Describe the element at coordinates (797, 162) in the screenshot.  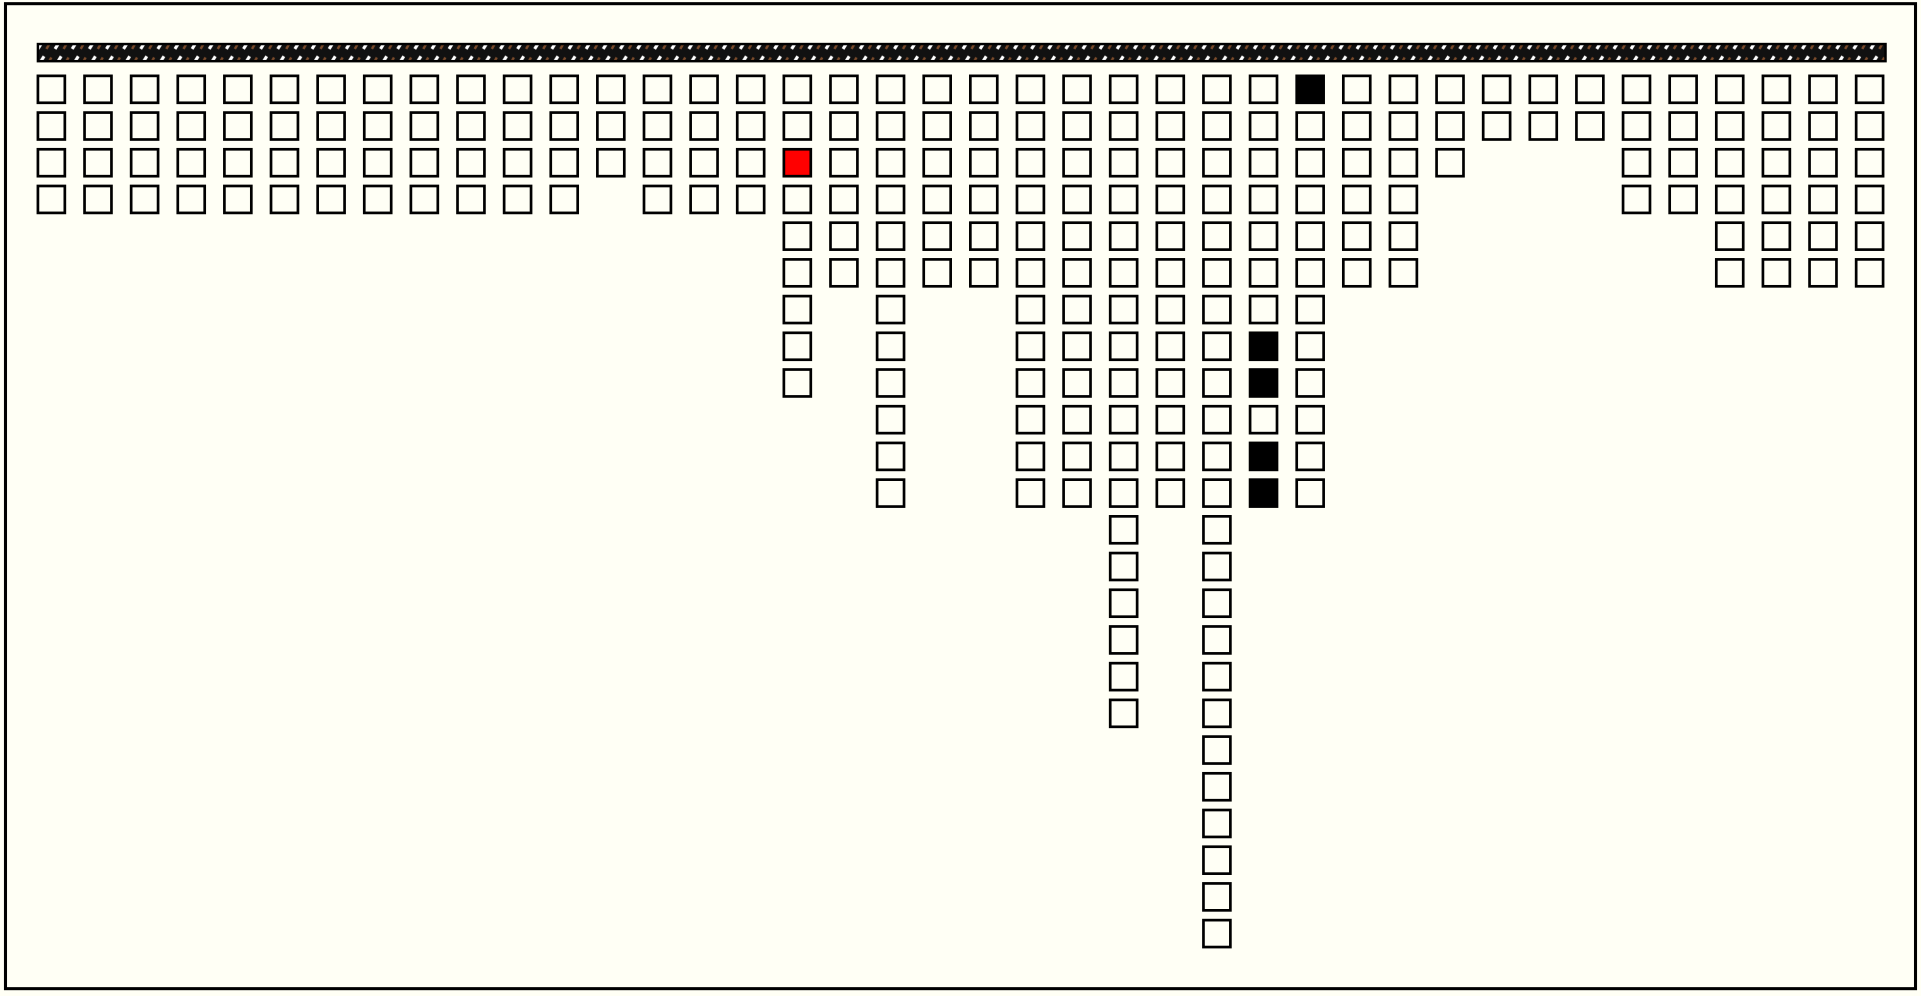
I see `cell-red` at that location.